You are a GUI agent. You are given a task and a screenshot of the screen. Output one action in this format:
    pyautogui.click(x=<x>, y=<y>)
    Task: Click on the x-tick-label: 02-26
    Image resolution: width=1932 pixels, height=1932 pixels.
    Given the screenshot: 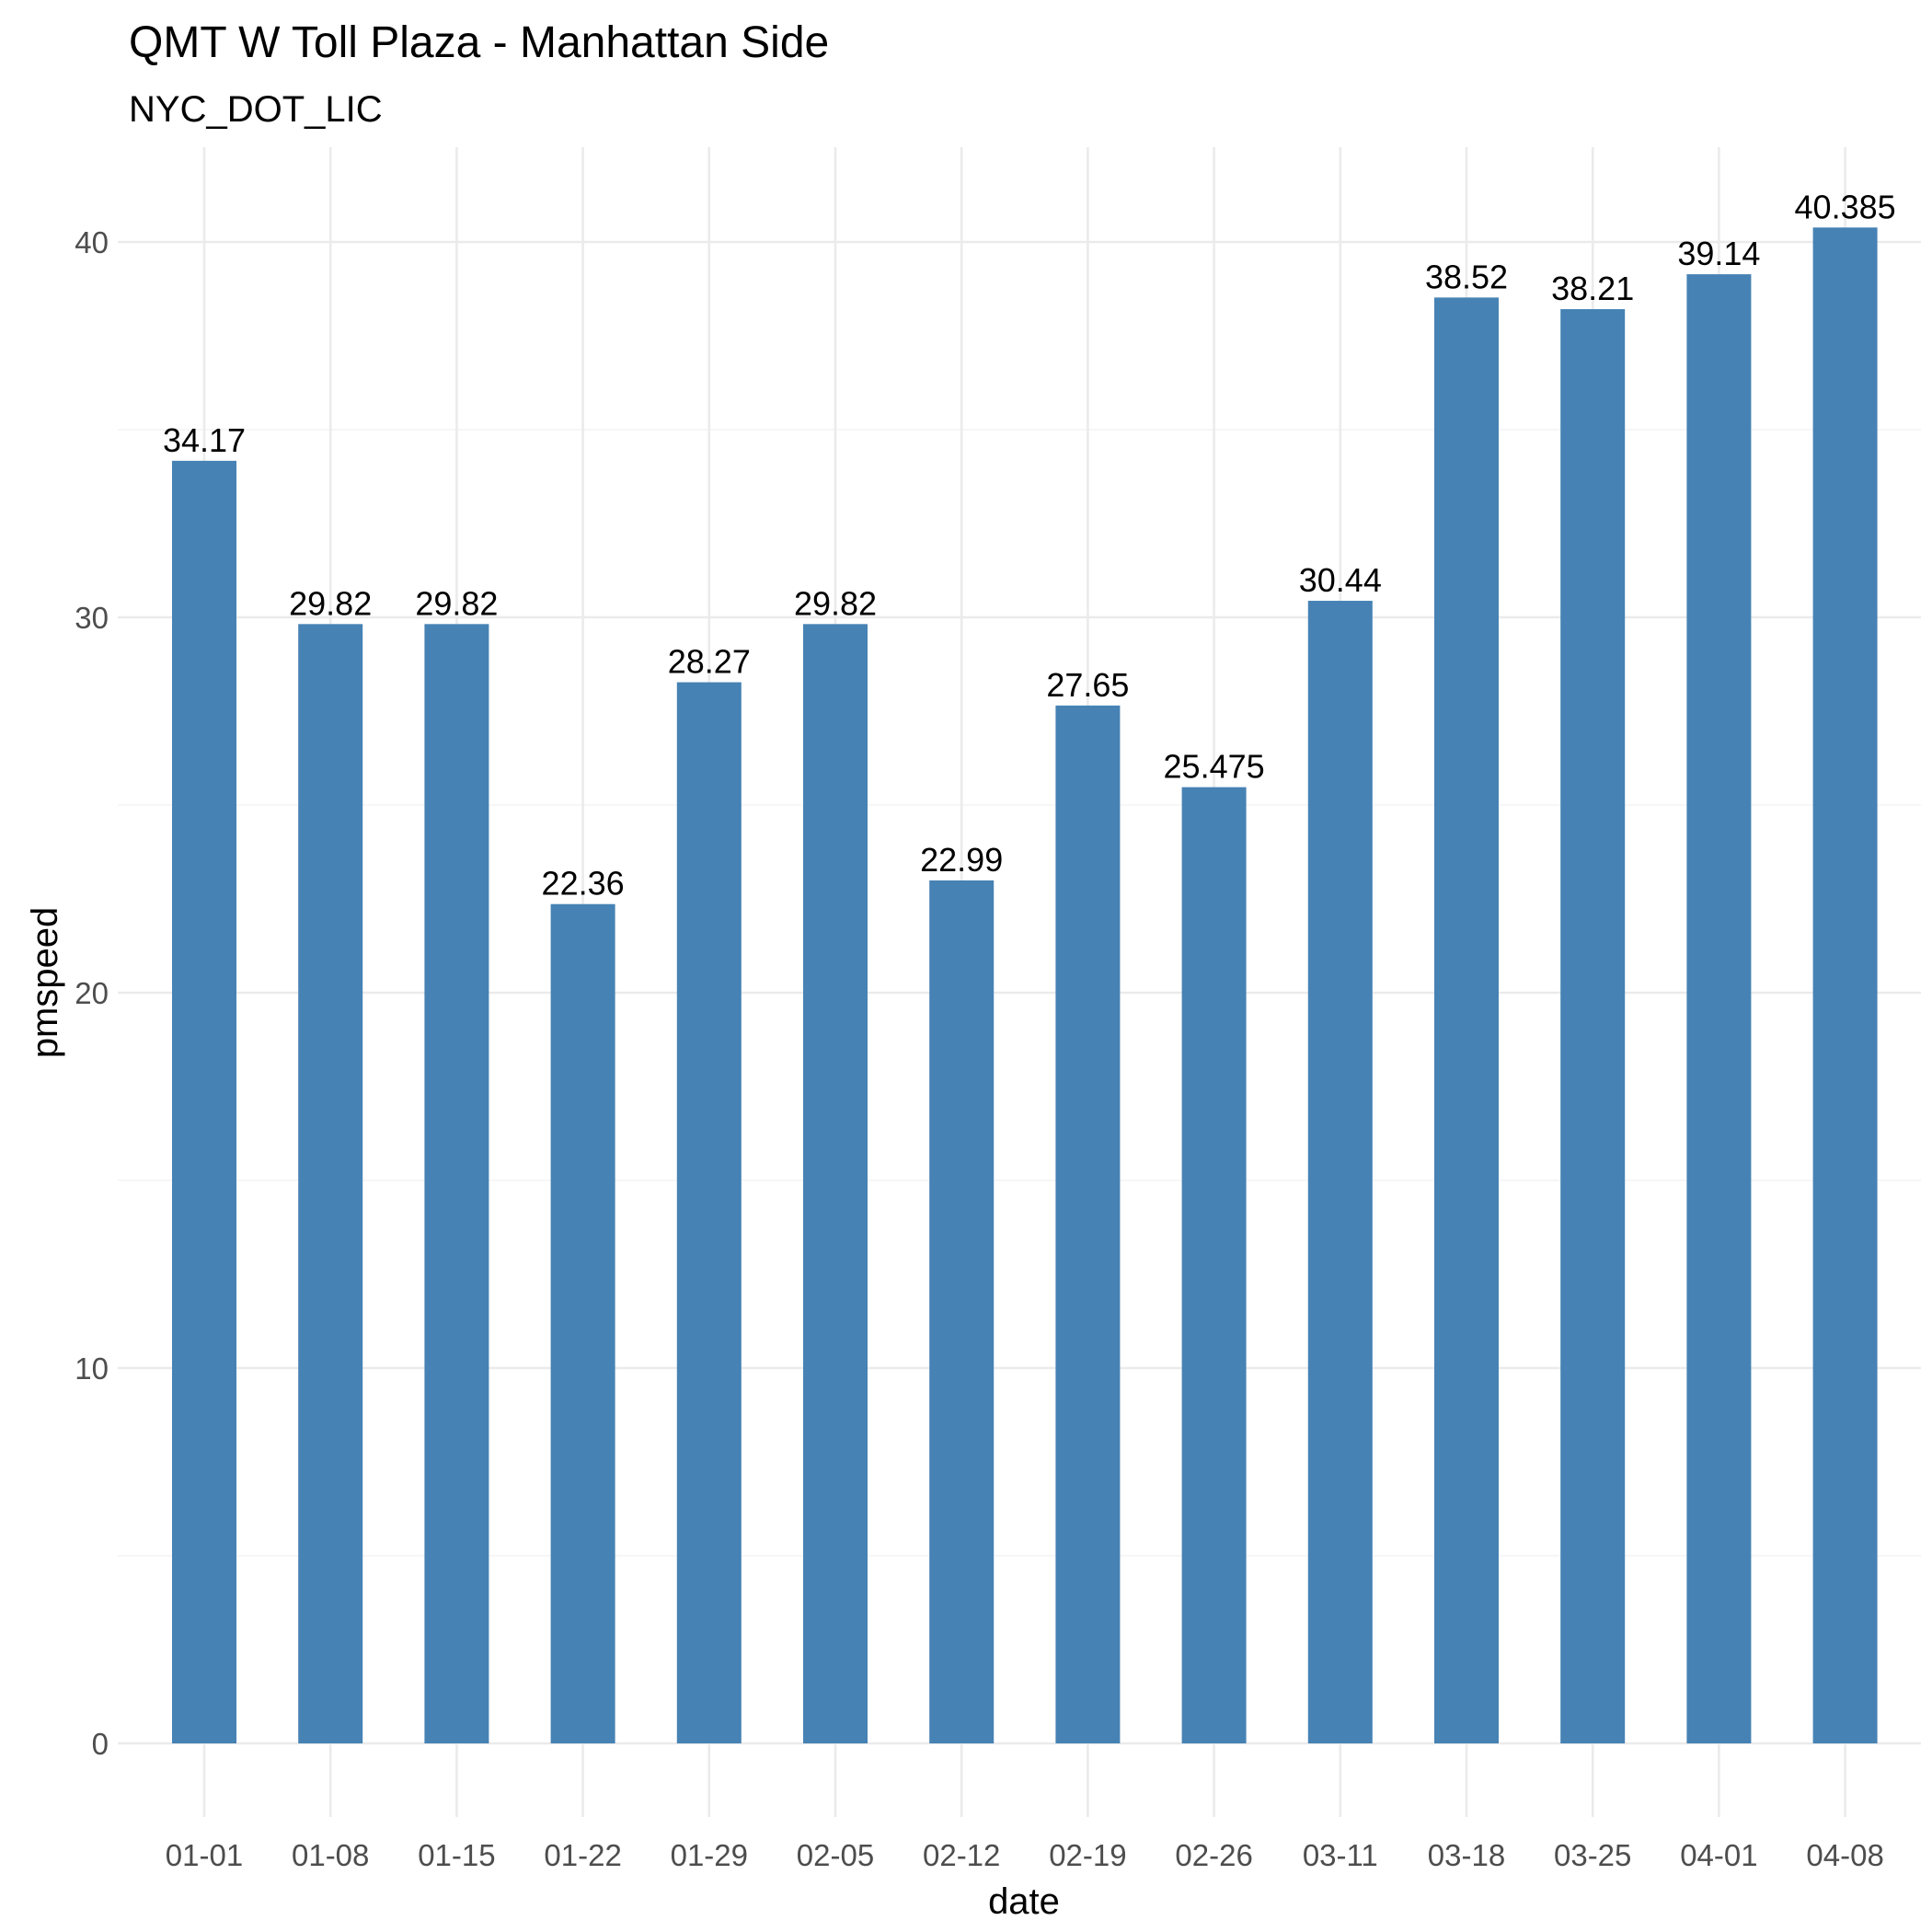 What is the action you would take?
    pyautogui.click(x=1213, y=1855)
    